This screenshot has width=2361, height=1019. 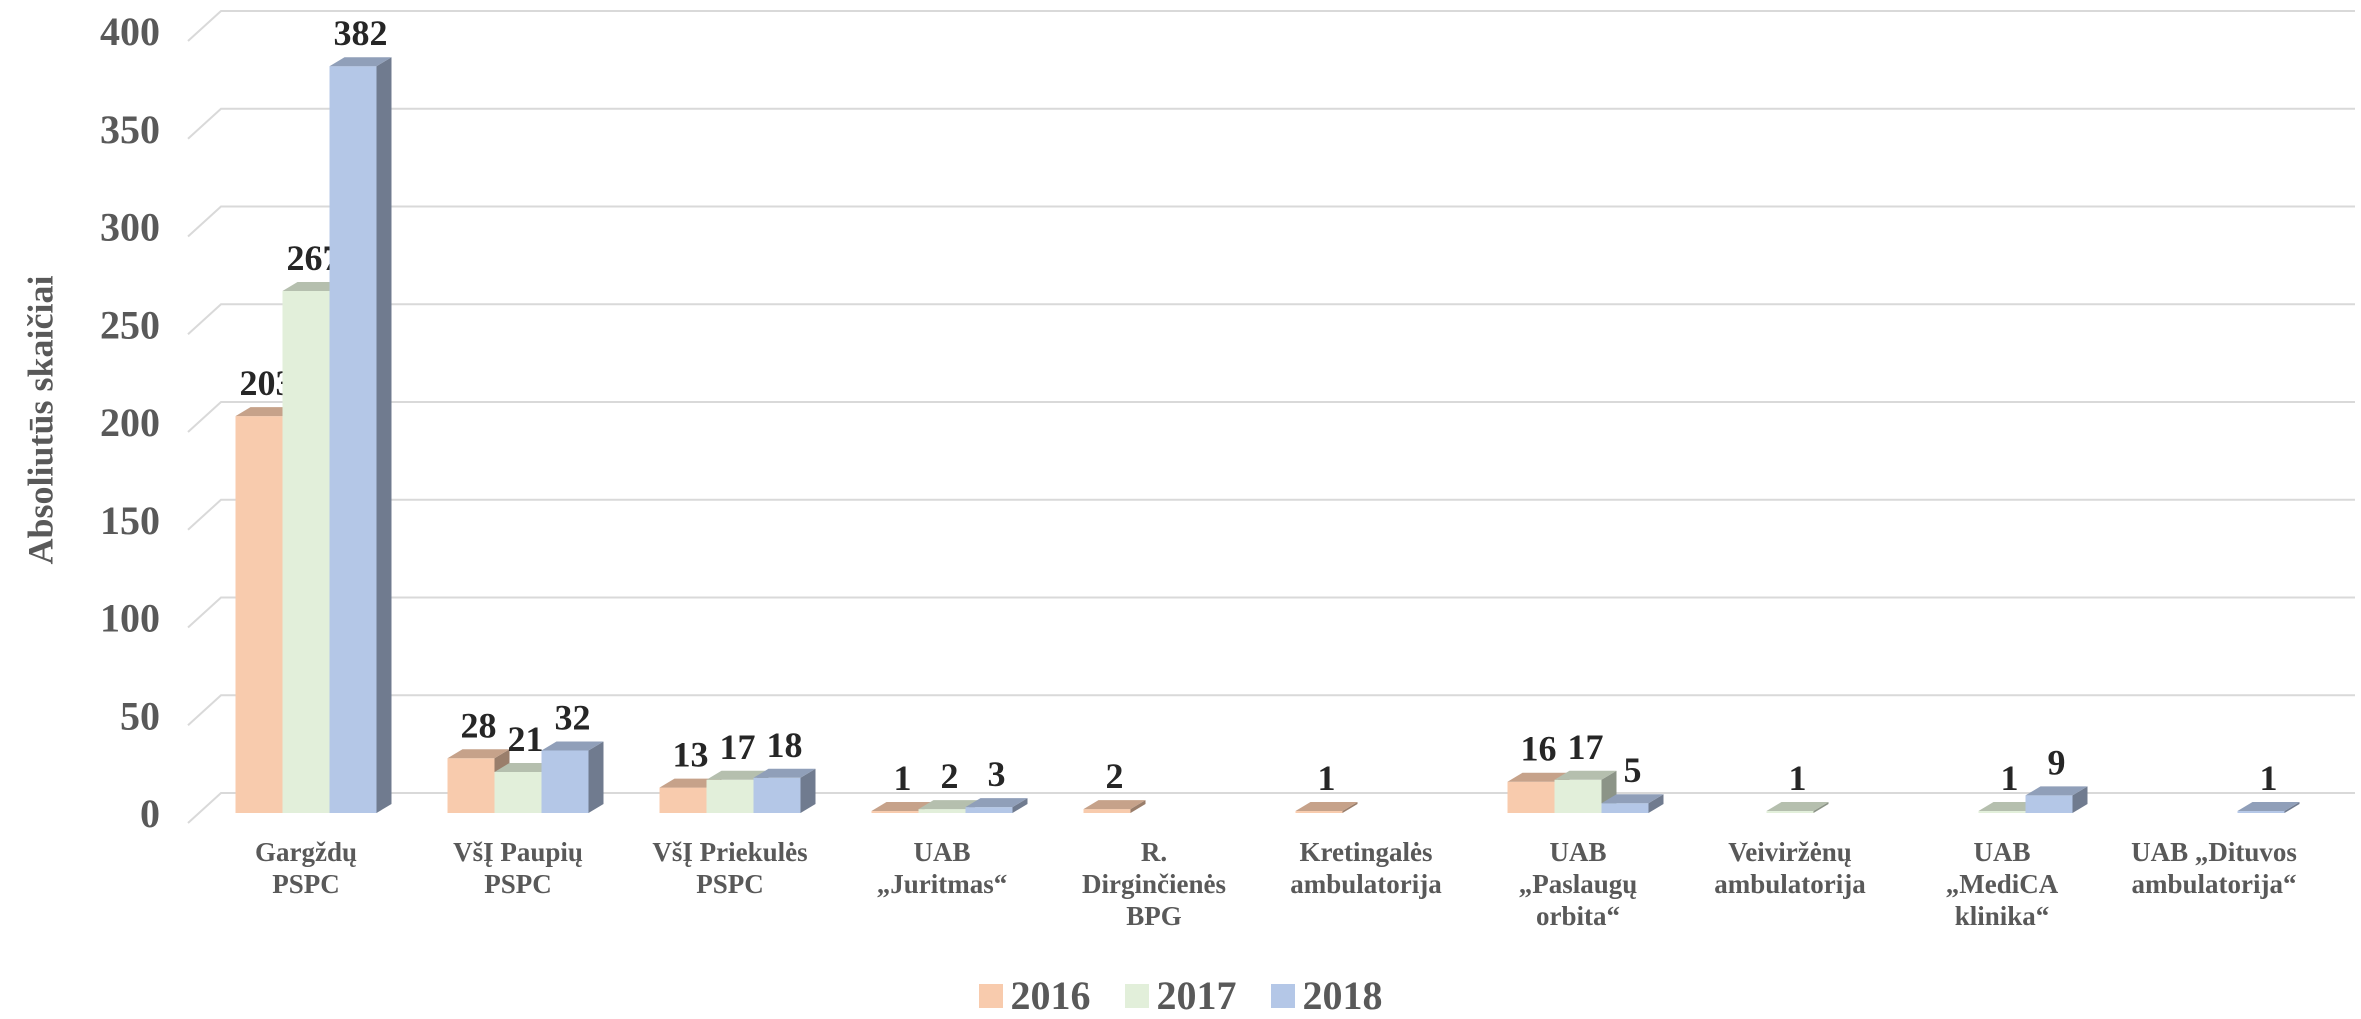 I want to click on legend-label: 2017, so click(x=1196, y=995).